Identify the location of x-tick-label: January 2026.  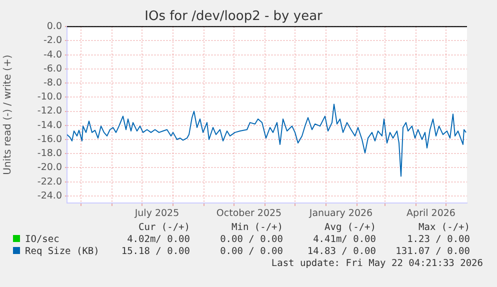
(340, 214).